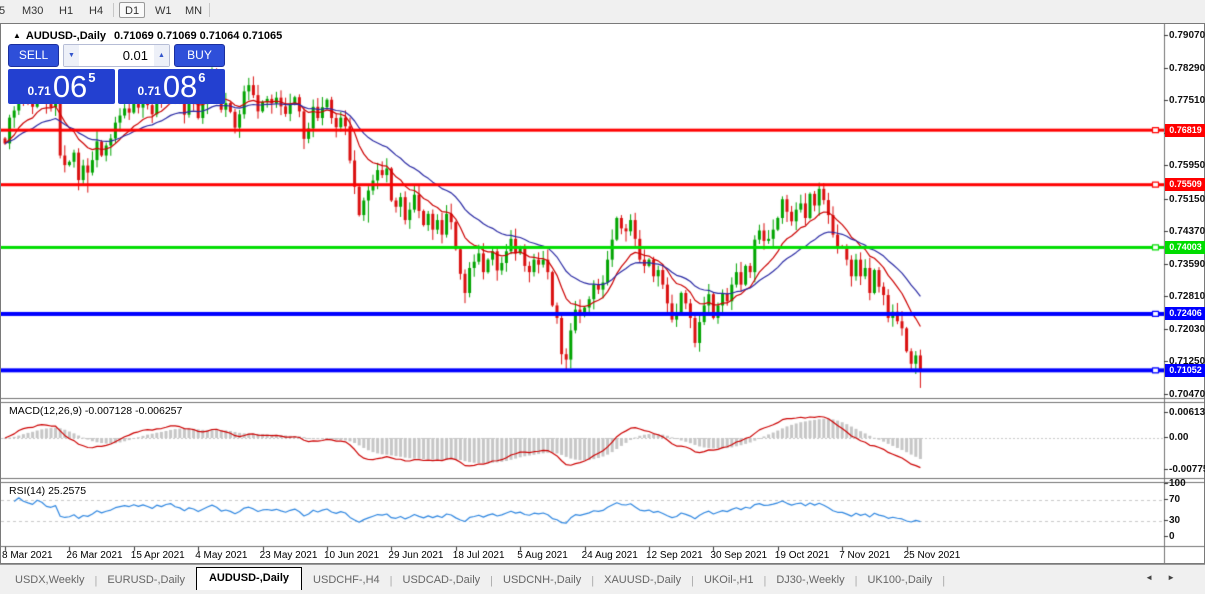  What do you see at coordinates (346, 580) in the screenshot?
I see `chart-tab-usdchf-h4: USDCHF-,H4` at bounding box center [346, 580].